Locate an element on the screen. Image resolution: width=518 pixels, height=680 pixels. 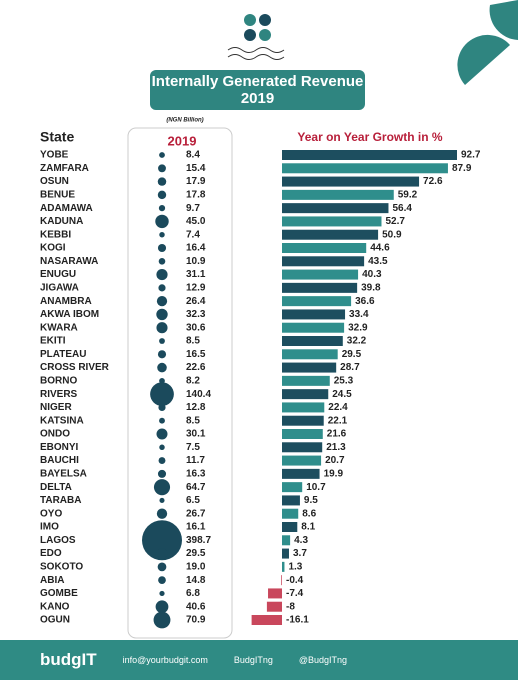
data-label: 140.4 is located at coordinates (198, 394).